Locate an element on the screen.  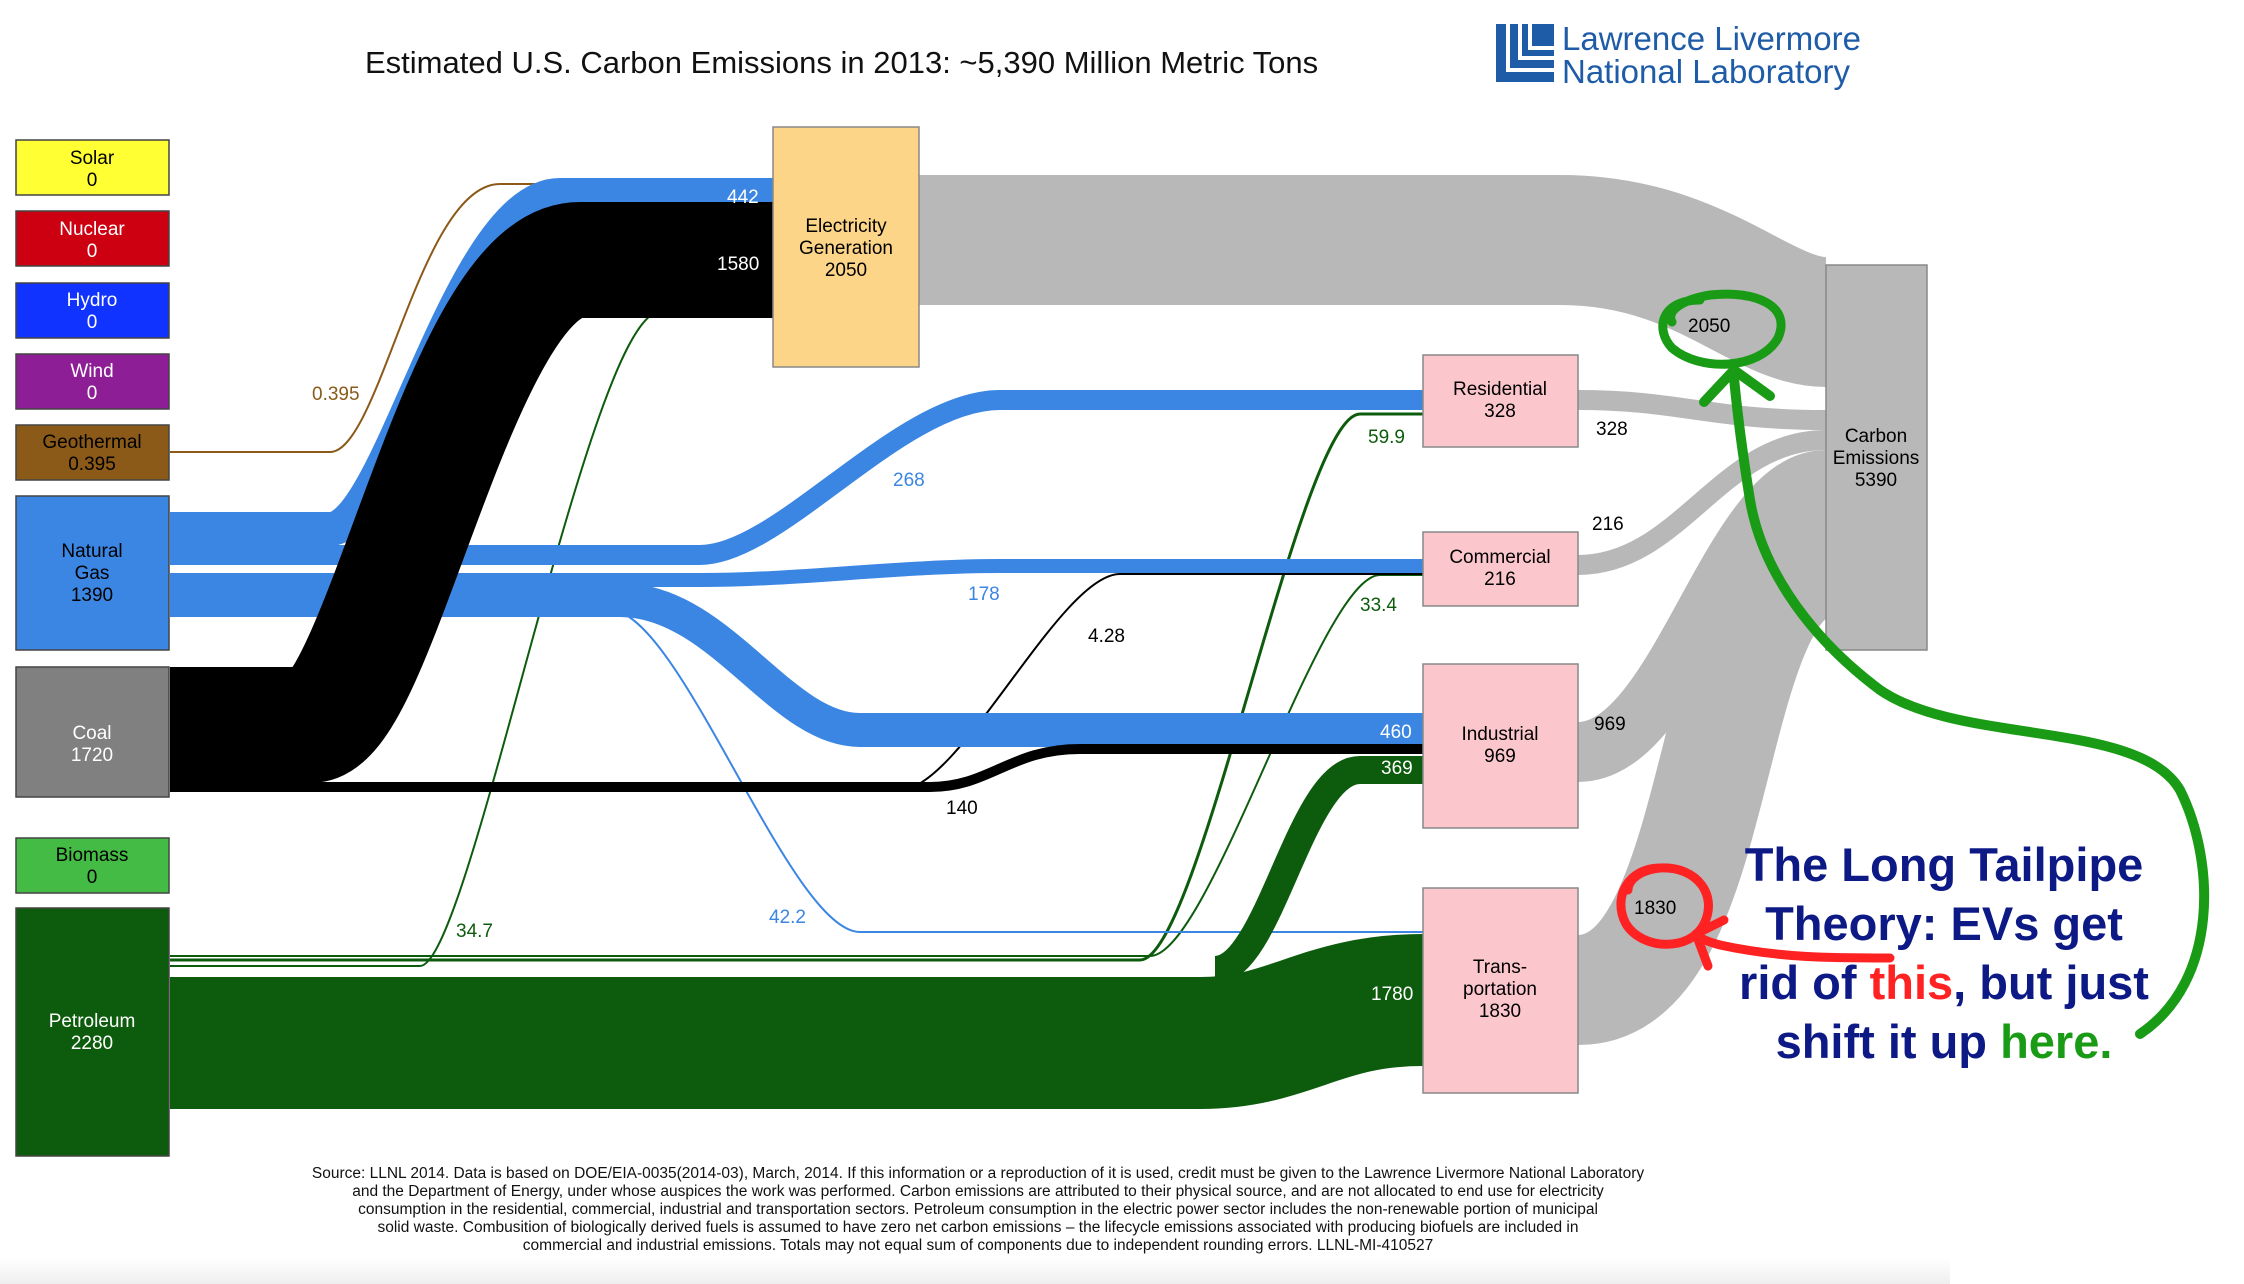
annotation-line4: shift it up here. is located at coordinates (1944, 1041).